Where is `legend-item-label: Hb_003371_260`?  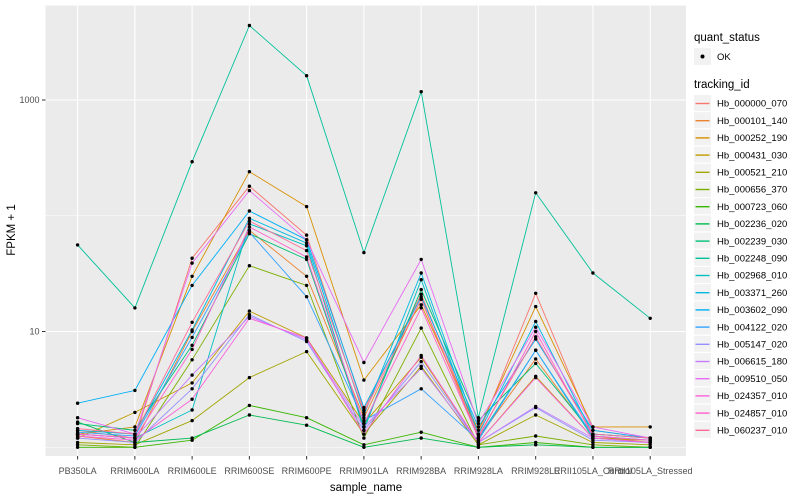 legend-item-label: Hb_003371_260 is located at coordinates (752, 293).